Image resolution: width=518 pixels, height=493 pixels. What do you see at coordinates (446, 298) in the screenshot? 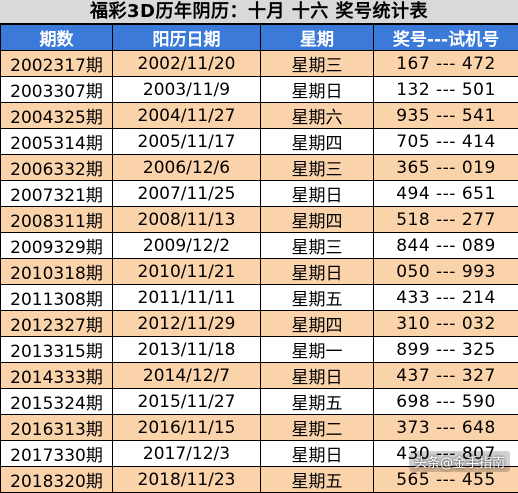
I see `cell-numbers: 433 --- 214` at bounding box center [446, 298].